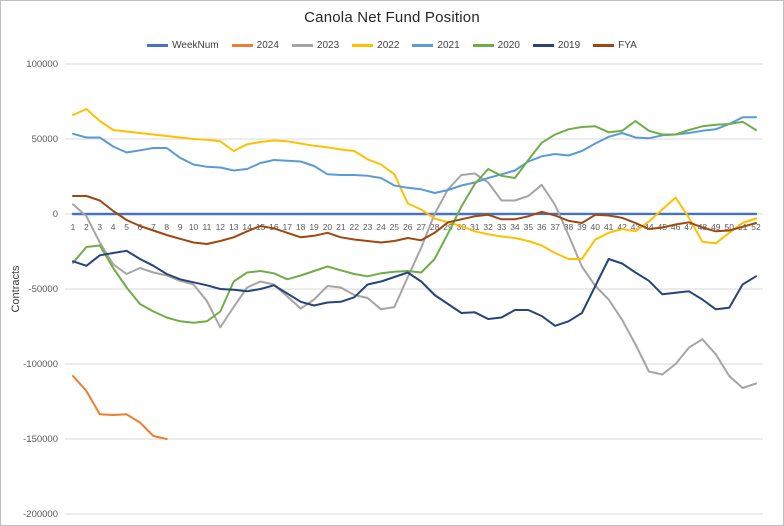  I want to click on x-tick-label: 52, so click(756, 227).